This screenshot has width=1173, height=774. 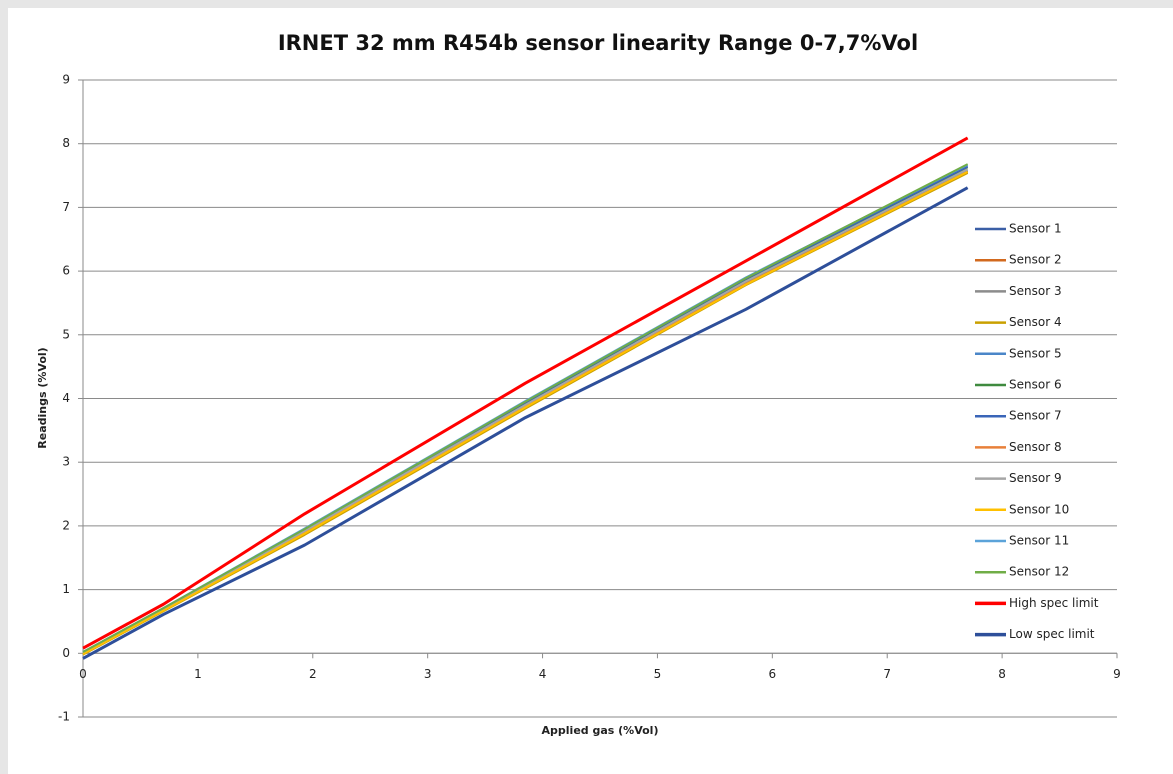 I want to click on y-tick-label: 1, so click(x=66, y=589).